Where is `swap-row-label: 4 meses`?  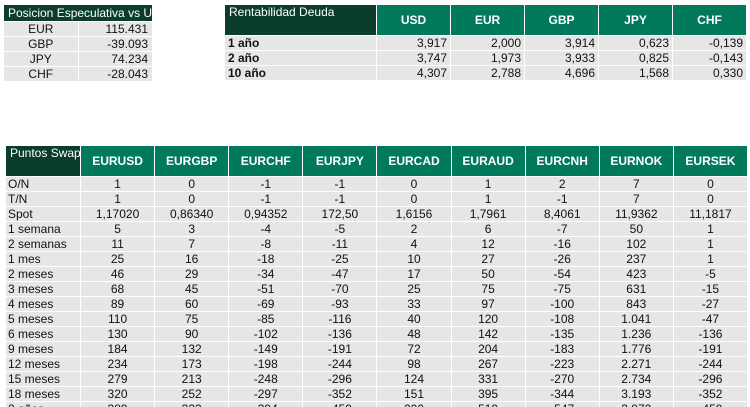
swap-row-label: 4 meses is located at coordinates (43, 304).